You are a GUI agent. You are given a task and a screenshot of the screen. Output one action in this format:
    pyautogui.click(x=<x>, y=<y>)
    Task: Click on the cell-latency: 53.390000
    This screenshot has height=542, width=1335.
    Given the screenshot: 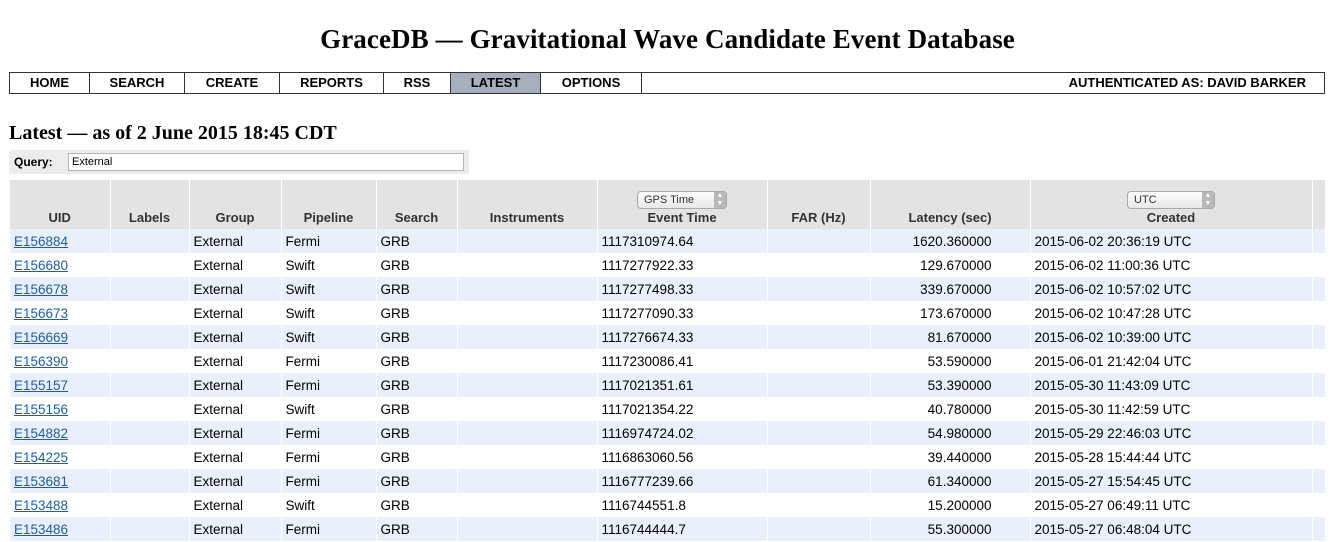 What is the action you would take?
    pyautogui.click(x=950, y=385)
    